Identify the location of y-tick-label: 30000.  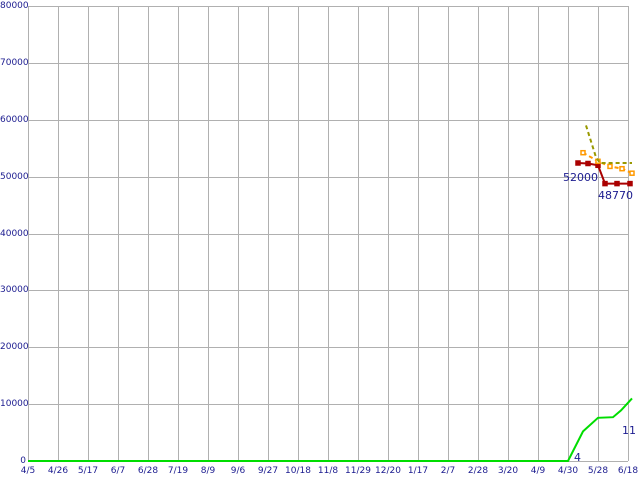
(14, 290).